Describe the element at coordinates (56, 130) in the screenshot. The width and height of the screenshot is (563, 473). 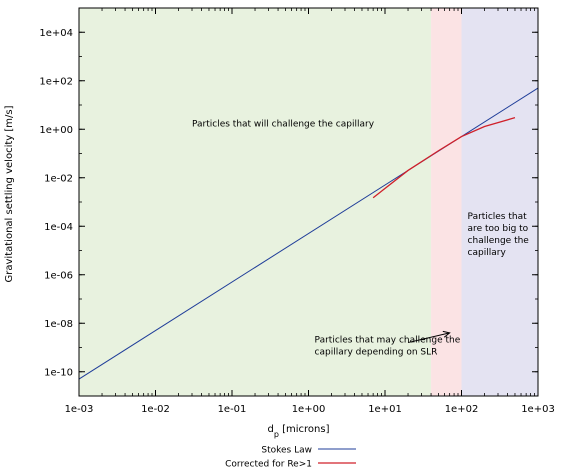
I see `y-tick-label: 1e+00` at that location.